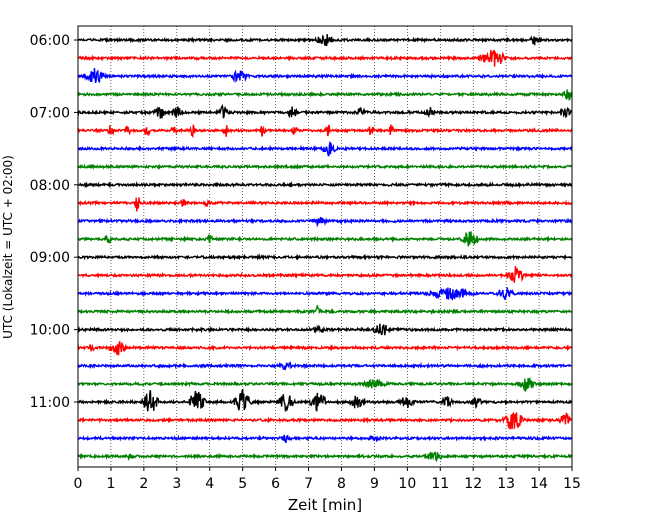 Image resolution: width=650 pixels, height=520 pixels. What do you see at coordinates (50, 113) in the screenshot?
I see `y-tick-label: 07:00` at bounding box center [50, 113].